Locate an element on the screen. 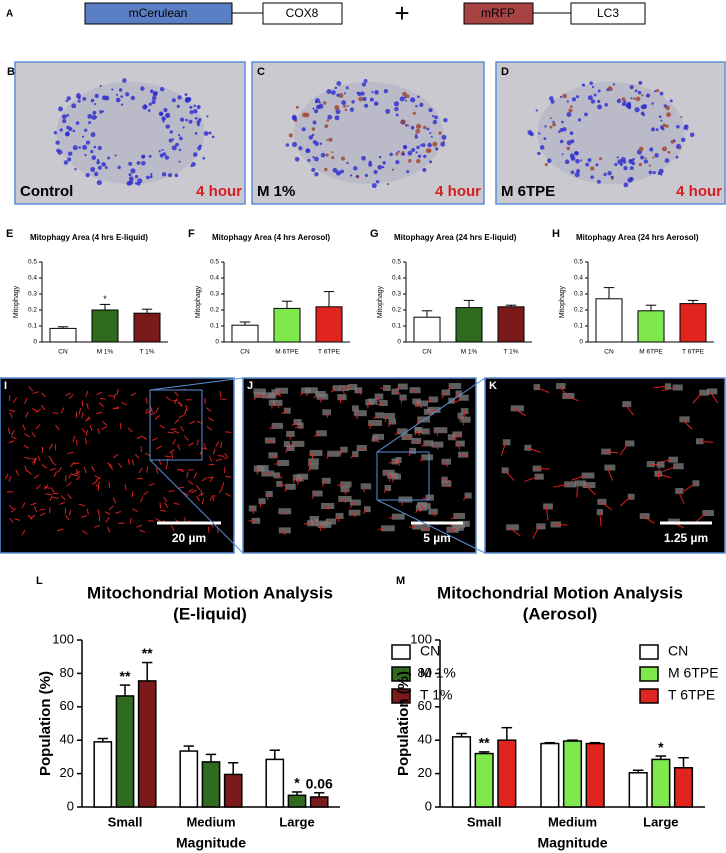 The height and width of the screenshot is (853, 726). y-tick-label: 0.4 is located at coordinates (396, 278).